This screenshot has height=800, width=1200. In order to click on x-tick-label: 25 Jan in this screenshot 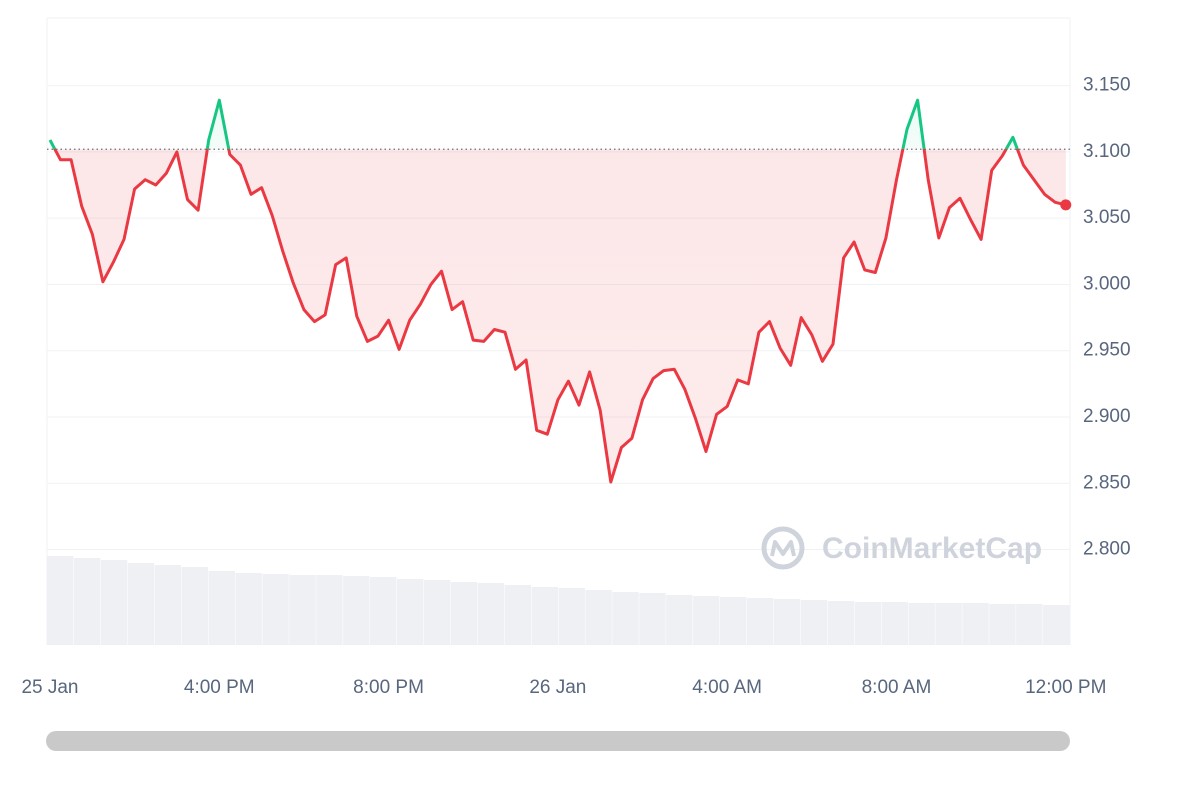, I will do `click(49, 687)`.